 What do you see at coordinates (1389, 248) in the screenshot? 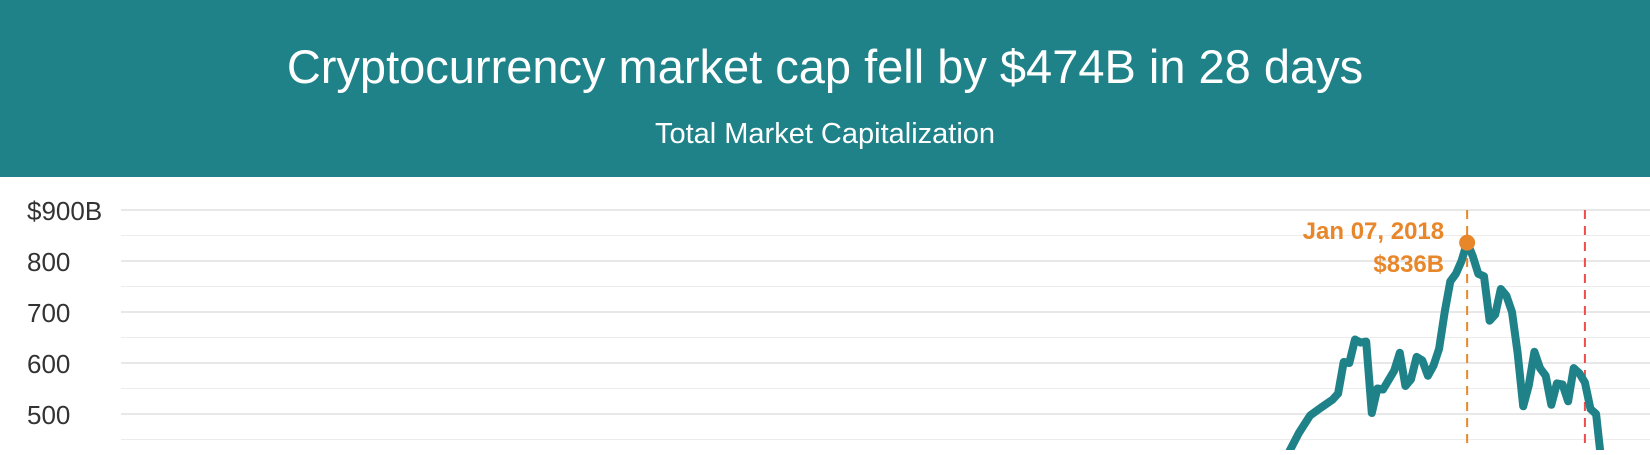
I see `peak-annotation: Jan 07, 2018 $836B` at bounding box center [1389, 248].